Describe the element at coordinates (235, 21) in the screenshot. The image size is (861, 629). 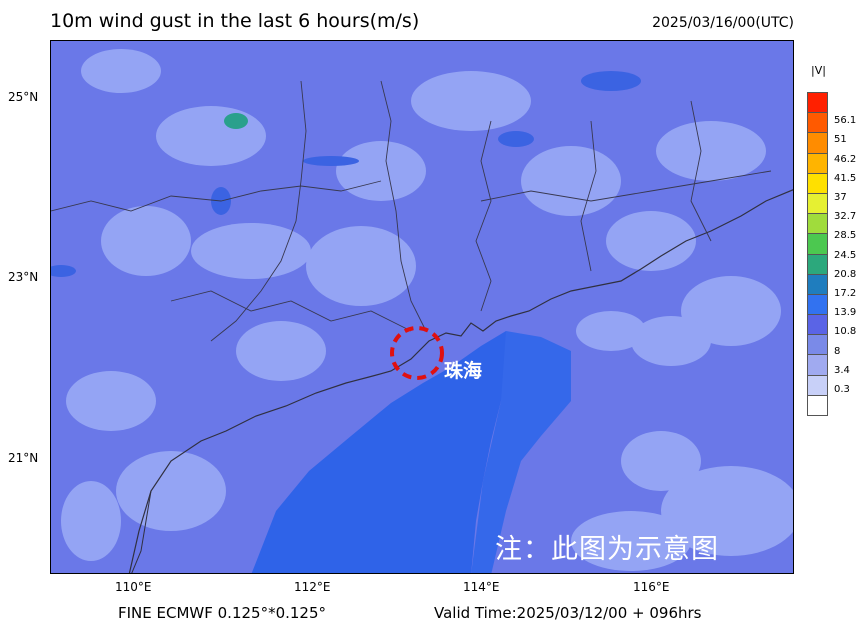
I see `chart-title: 10m wind gust in the last 6 hours(m/s)` at that location.